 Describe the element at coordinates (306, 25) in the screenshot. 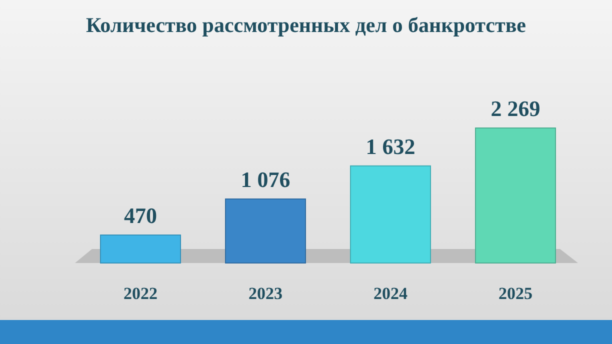

I see `chart-title: Количество рассмотренных дел о банкротстве` at that location.